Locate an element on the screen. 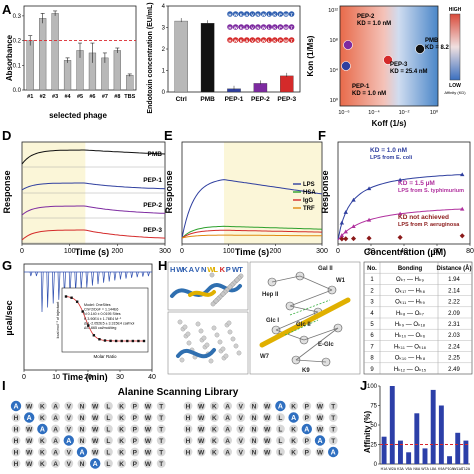  a-y-tick-label: 0.0 is located at coordinates (17, 91).